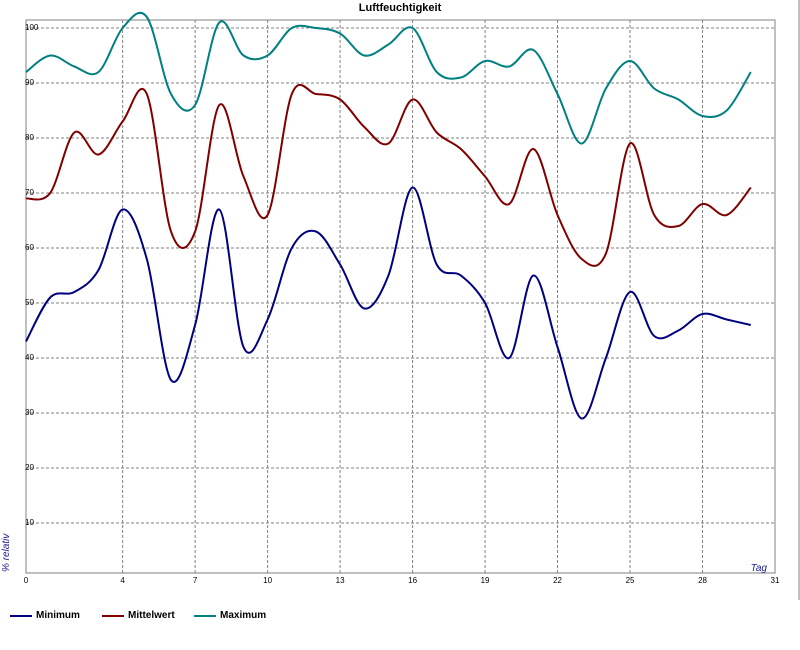 Image resolution: width=800 pixels, height=650 pixels. Describe the element at coordinates (775, 580) in the screenshot. I see `x-tick-label: 31` at that location.